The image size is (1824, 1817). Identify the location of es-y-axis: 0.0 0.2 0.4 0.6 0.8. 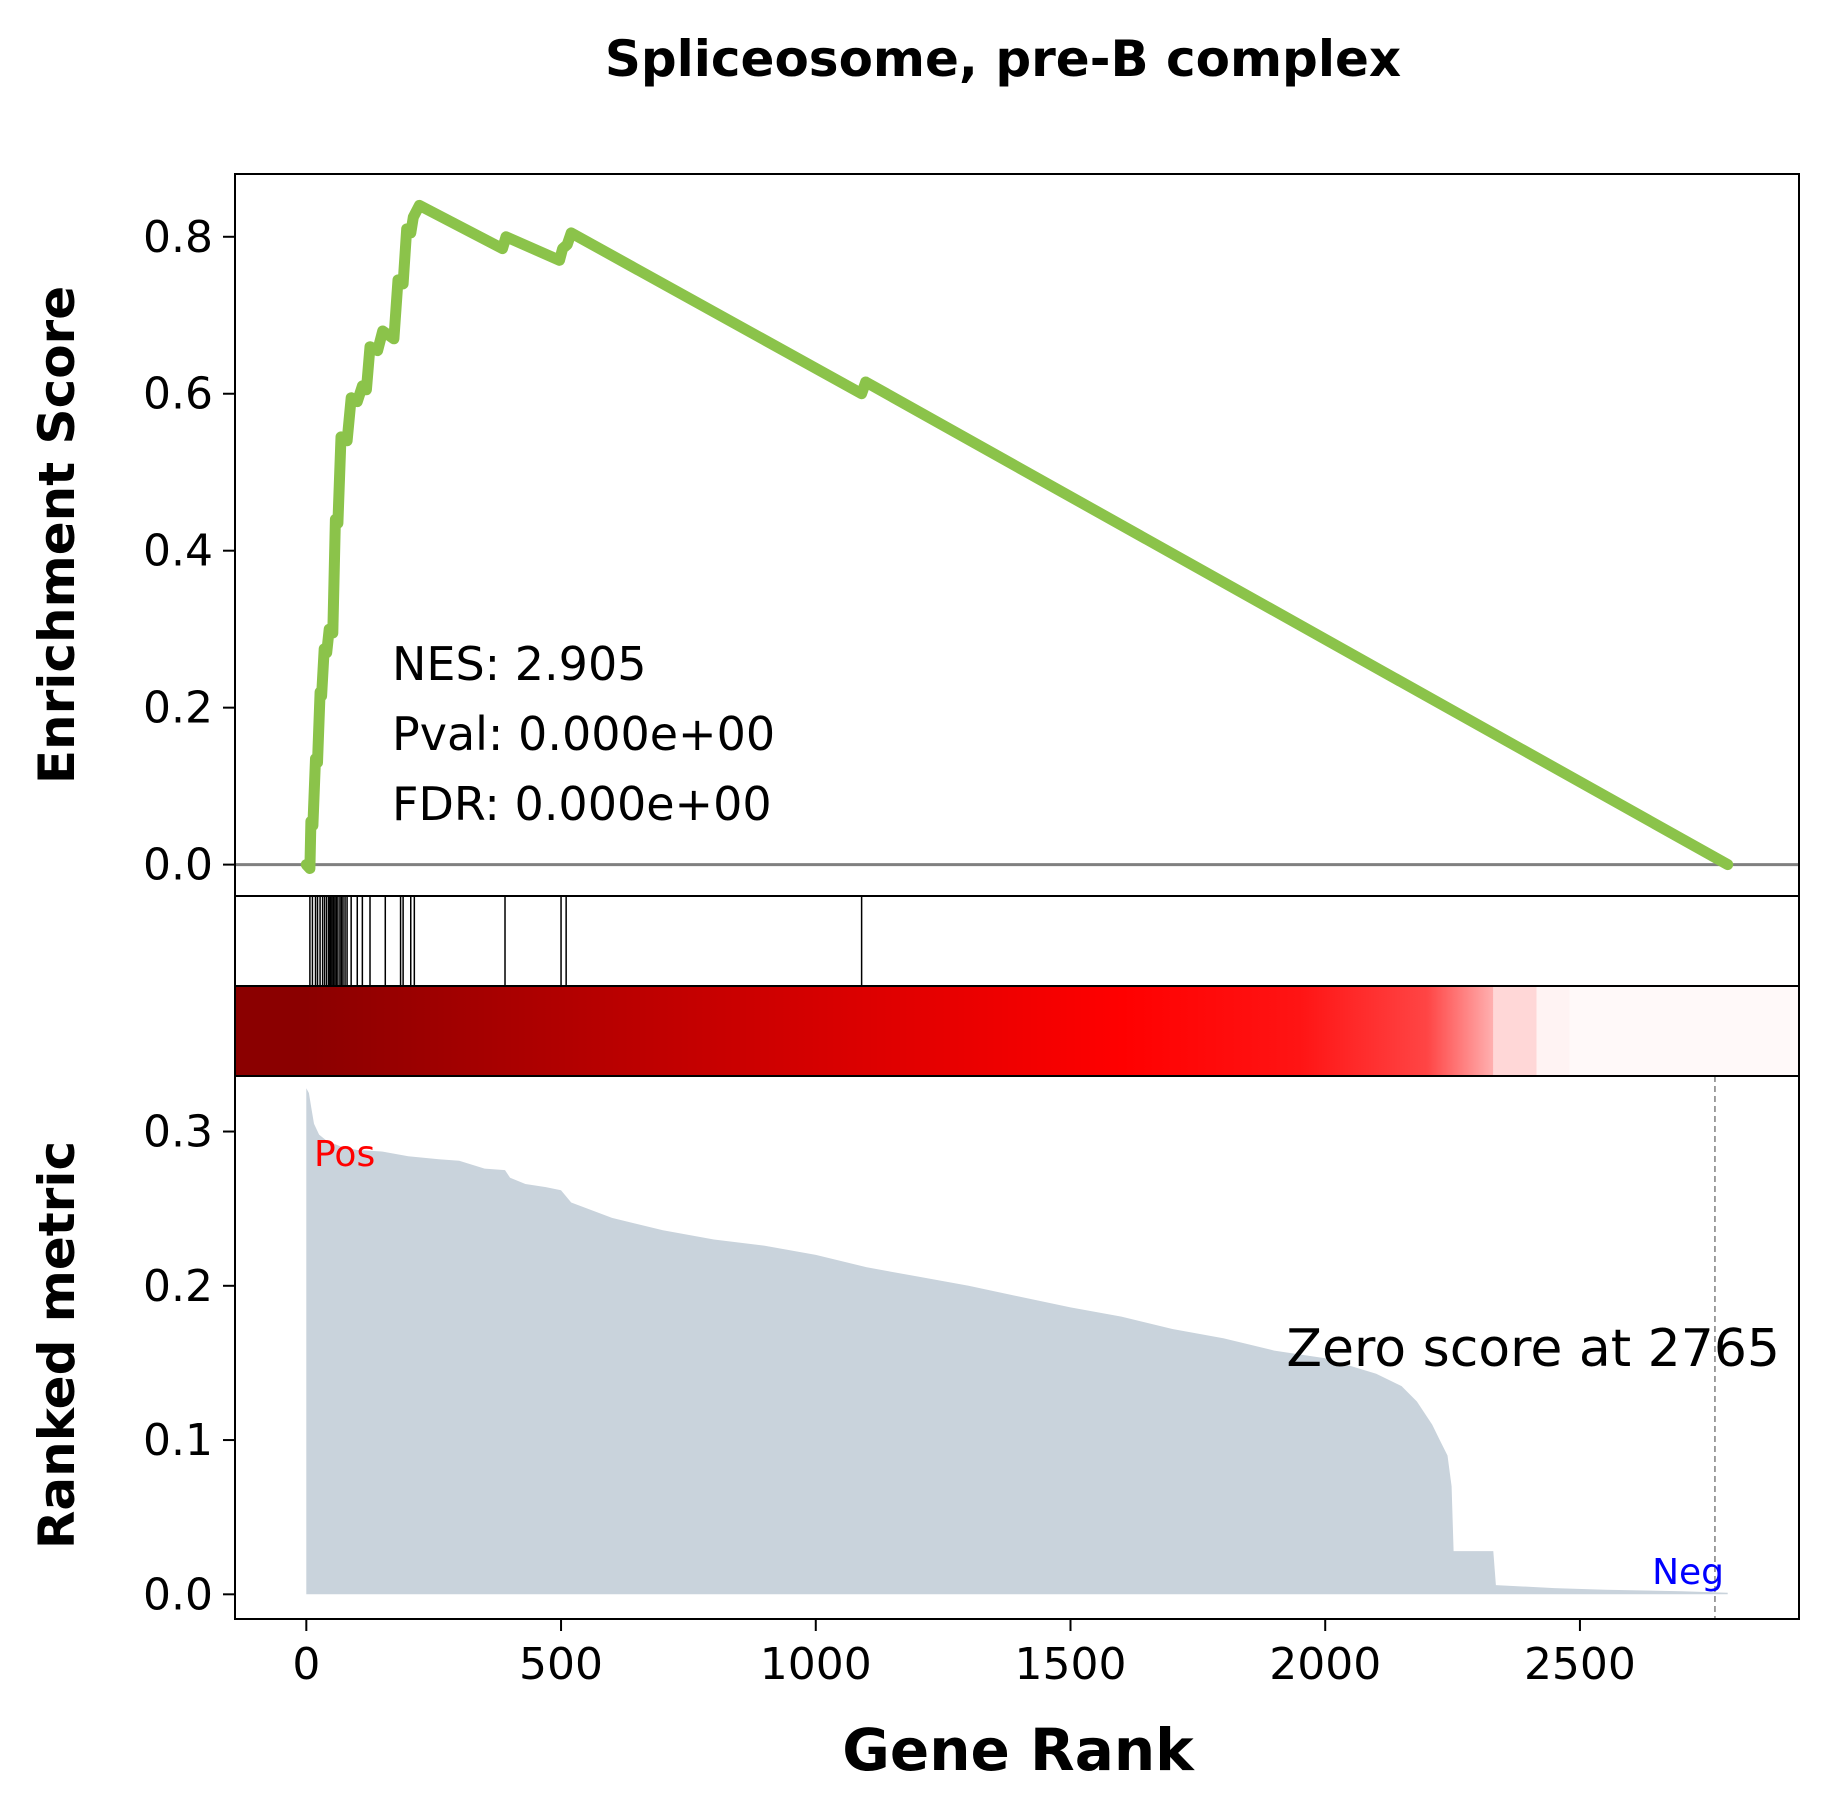
(189, 551).